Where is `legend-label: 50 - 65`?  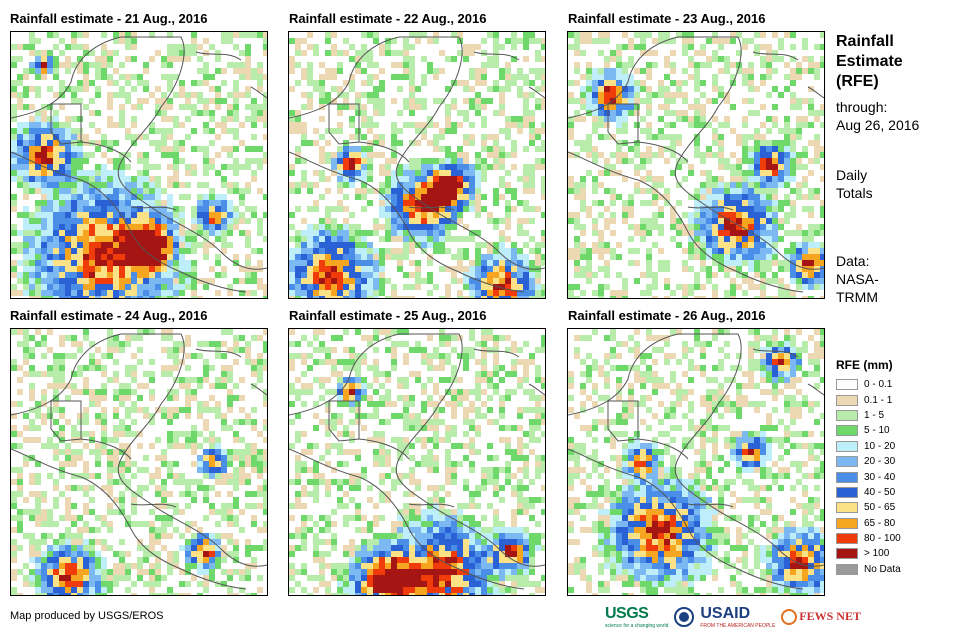 legend-label: 50 - 65 is located at coordinates (880, 508).